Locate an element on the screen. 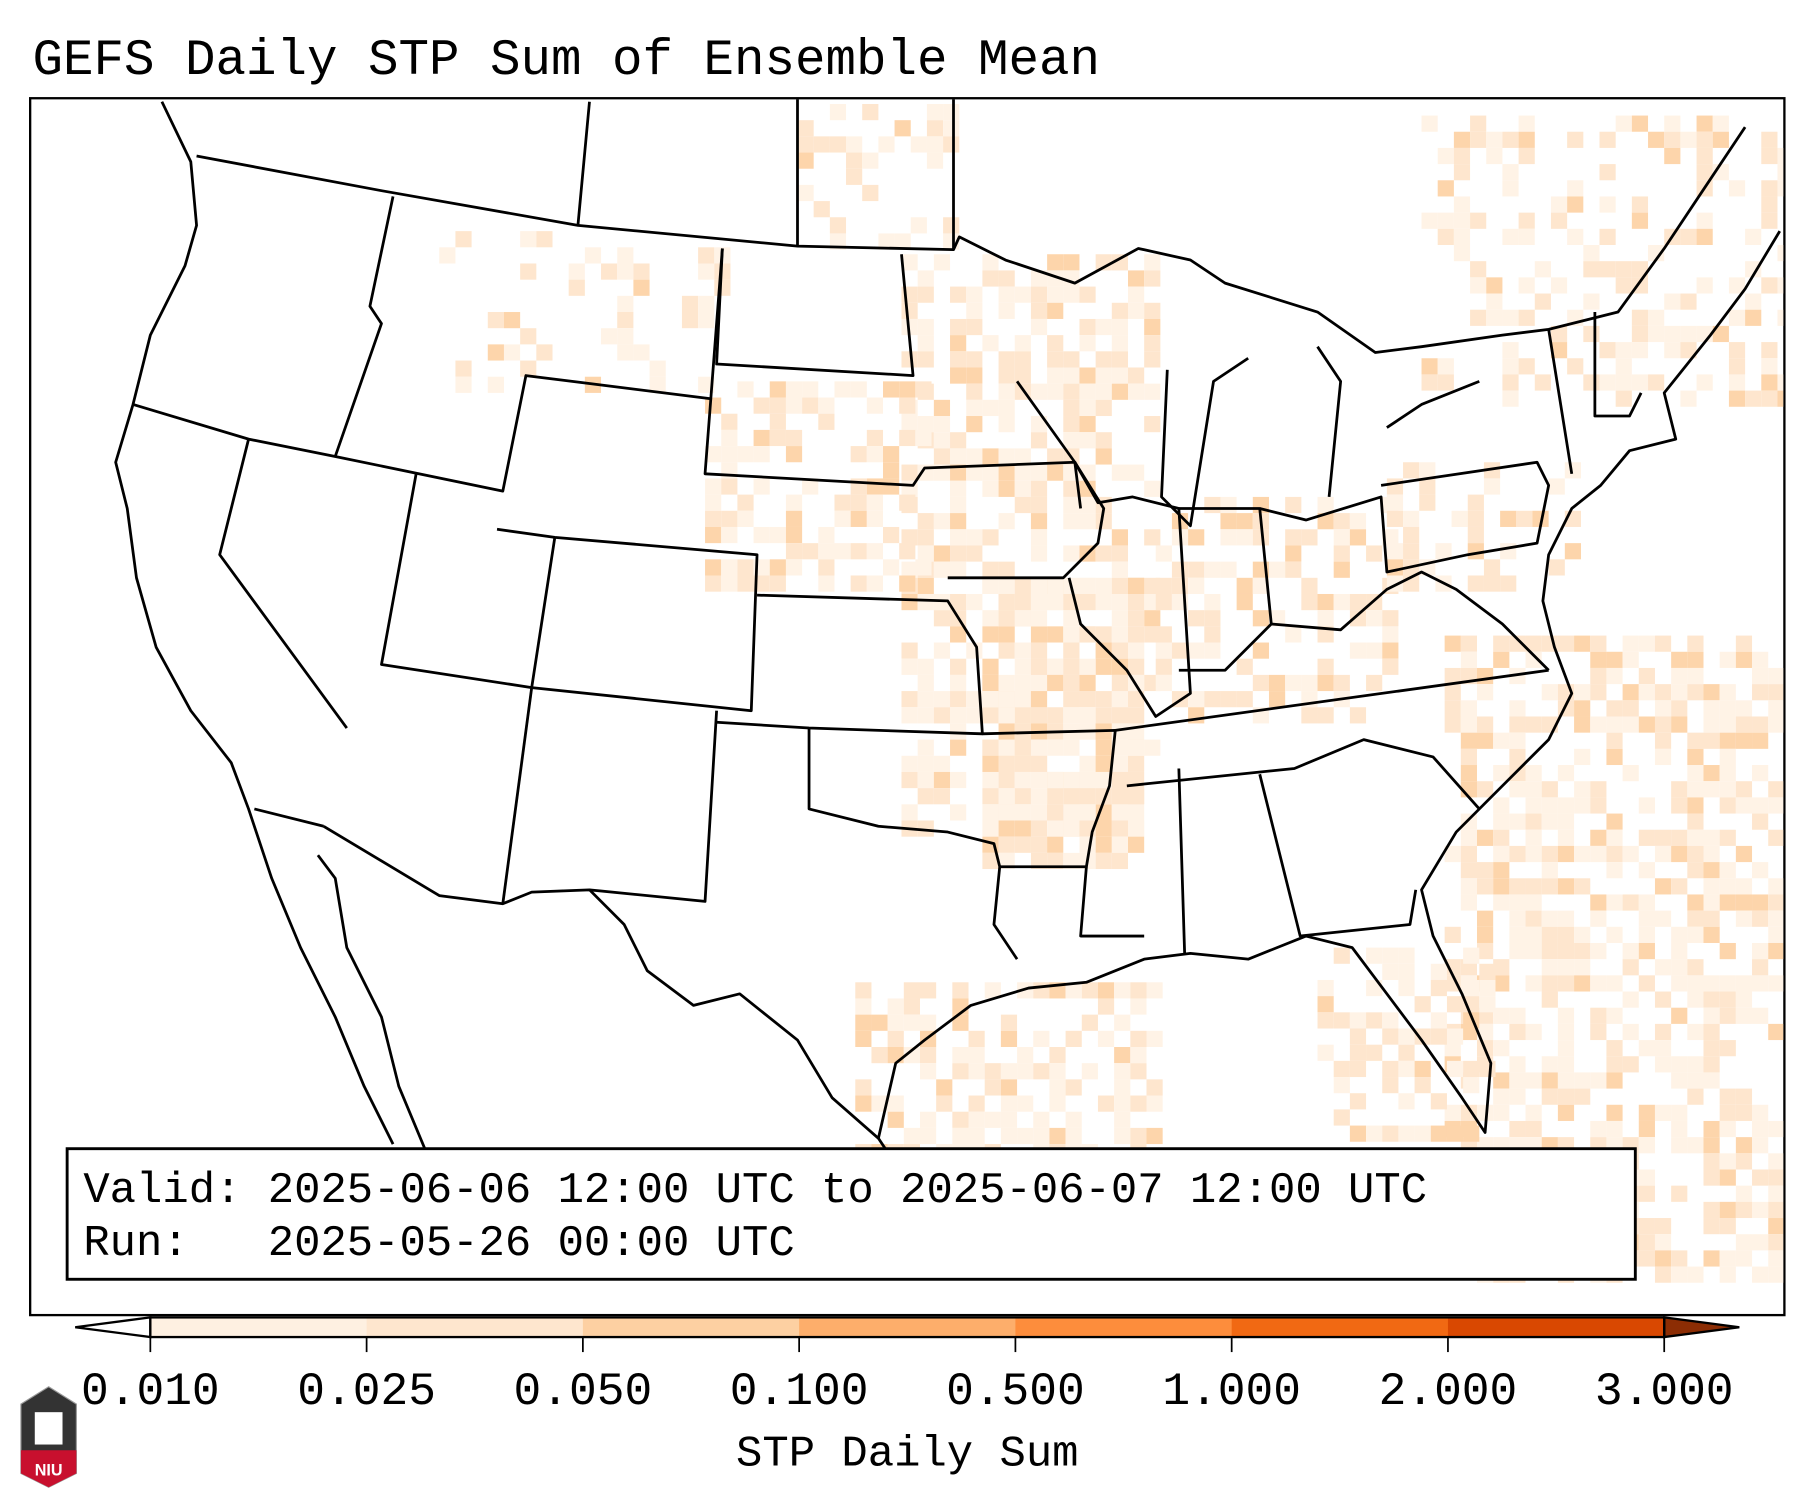 Image resolution: width=1803 pixels, height=1500 pixels. colorbar-tick-label: 3.000 is located at coordinates (1664, 1392).